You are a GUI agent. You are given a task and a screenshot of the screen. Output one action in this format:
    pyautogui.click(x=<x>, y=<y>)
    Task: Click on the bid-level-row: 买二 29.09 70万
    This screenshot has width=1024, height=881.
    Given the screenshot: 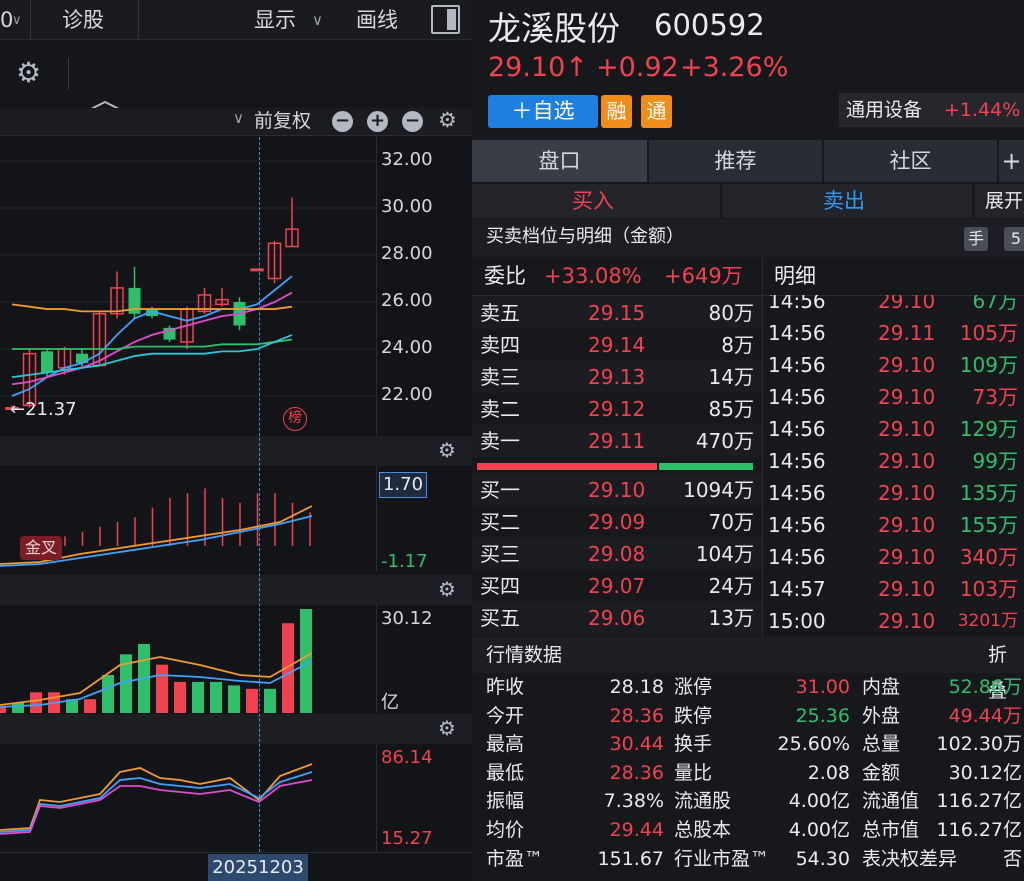 What is the action you would take?
    pyautogui.click(x=617, y=522)
    